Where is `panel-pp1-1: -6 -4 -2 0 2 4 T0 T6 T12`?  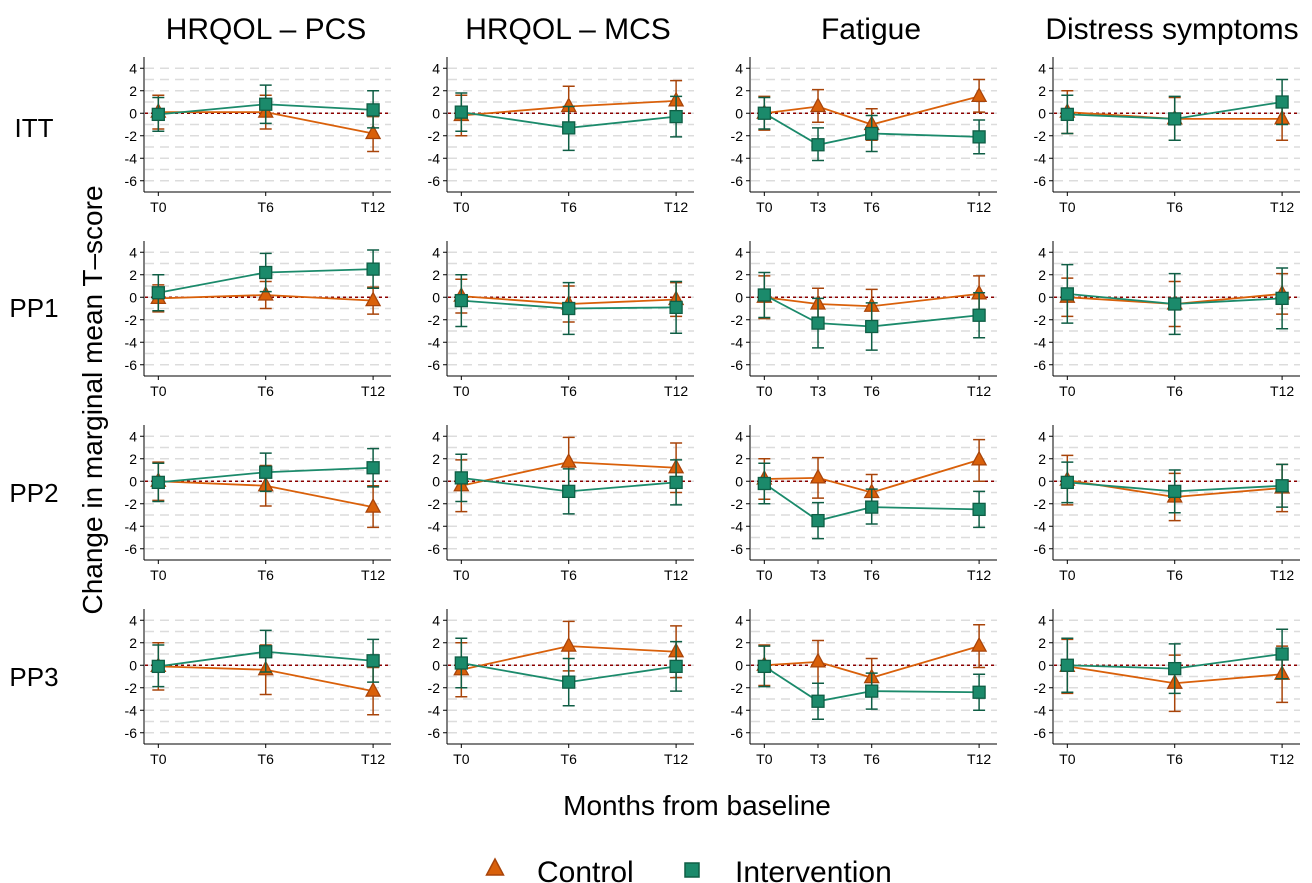 panel-pp1-1: -6 -4 -2 0 2 4 T0 T6 T12 is located at coordinates (561, 320).